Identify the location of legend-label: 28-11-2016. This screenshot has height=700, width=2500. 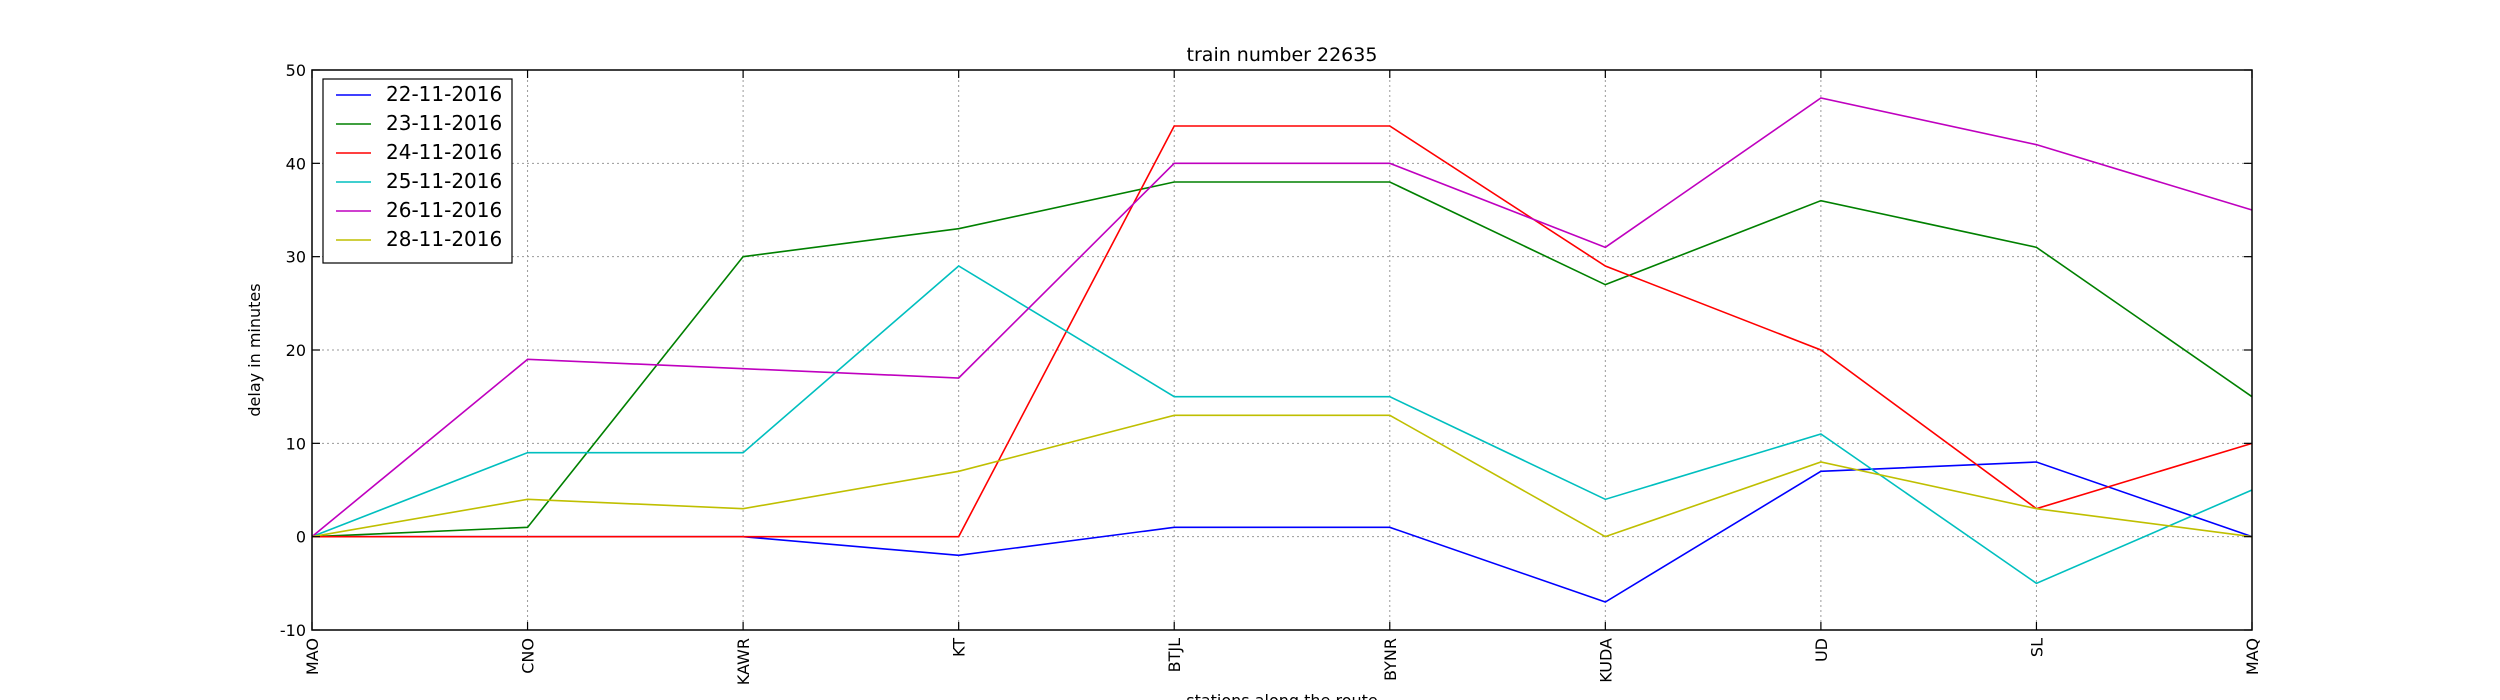
(444, 239).